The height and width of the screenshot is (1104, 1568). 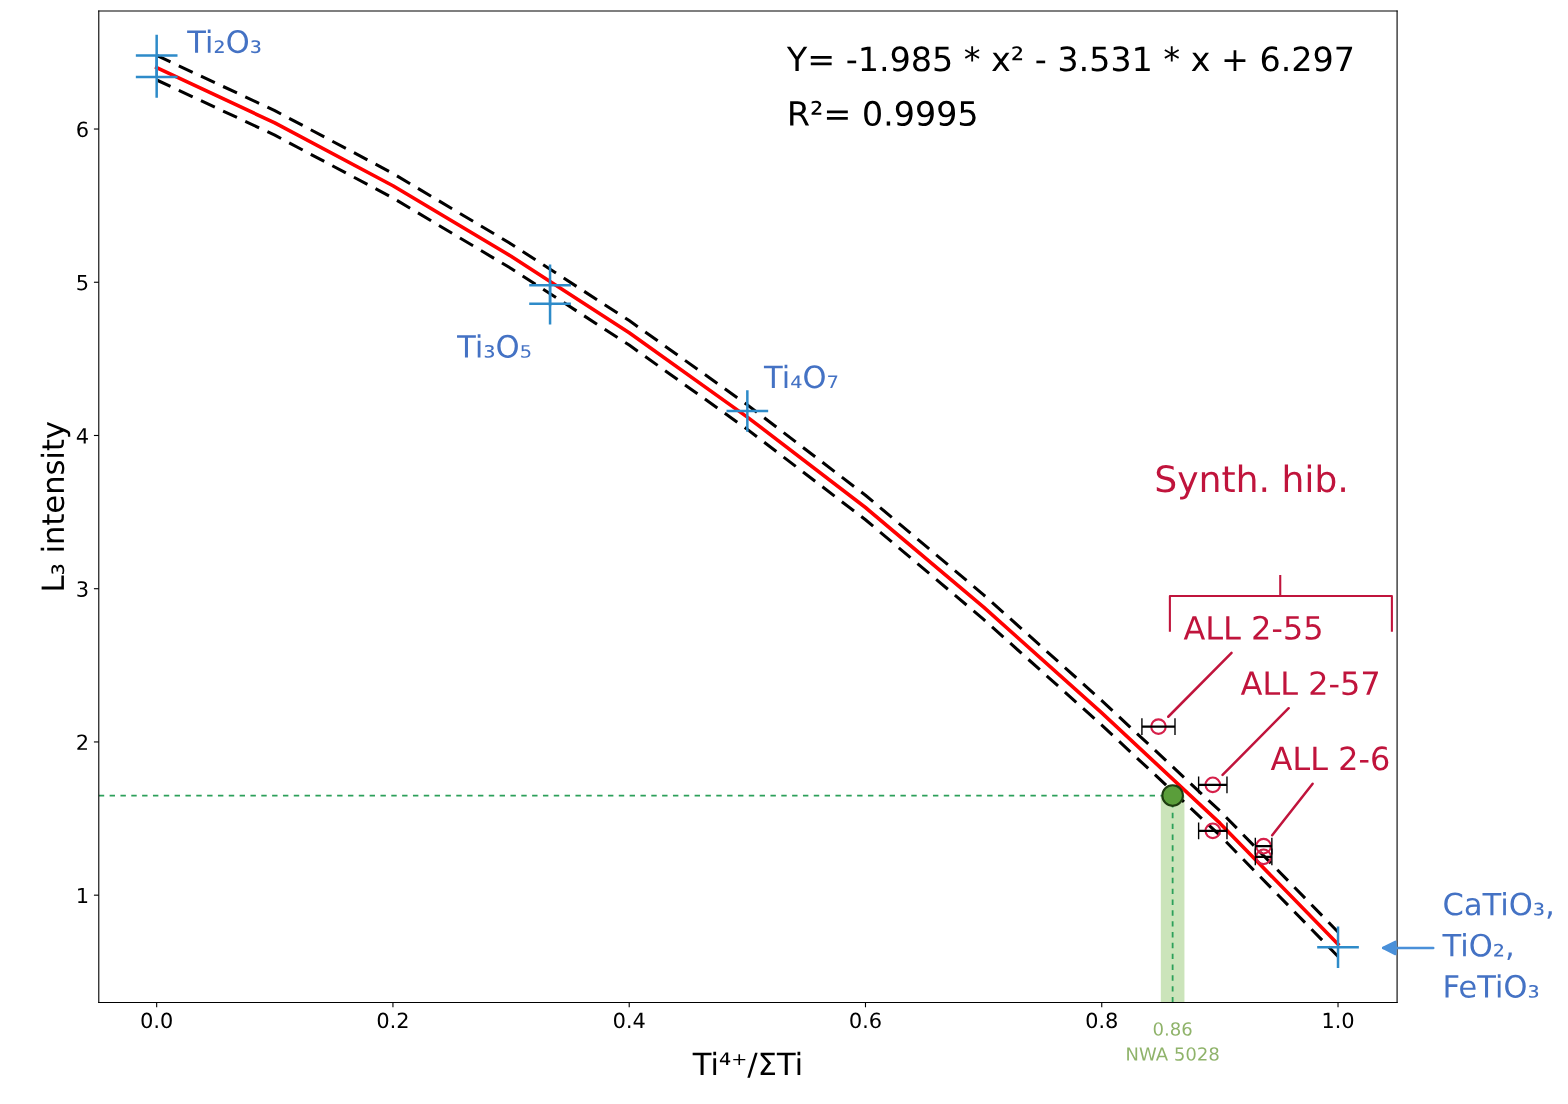 What do you see at coordinates (82, 282) in the screenshot?
I see `y-tick-label: 5` at bounding box center [82, 282].